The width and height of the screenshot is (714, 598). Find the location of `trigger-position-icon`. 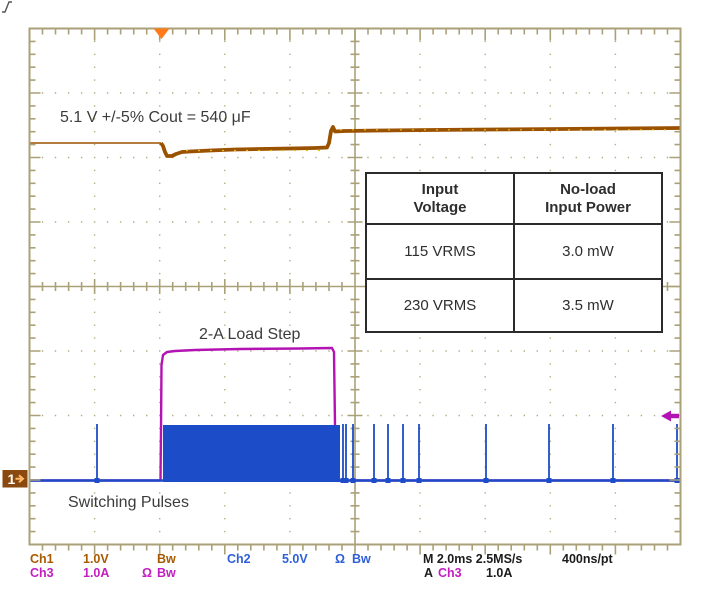

trigger-position-icon is located at coordinates (161, 33).